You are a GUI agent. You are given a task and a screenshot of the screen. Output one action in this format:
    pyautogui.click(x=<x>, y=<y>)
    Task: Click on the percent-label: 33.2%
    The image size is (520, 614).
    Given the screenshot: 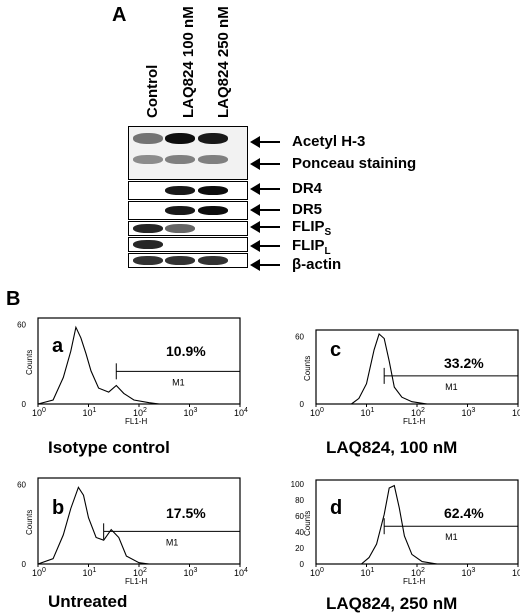 What is the action you would take?
    pyautogui.click(x=464, y=363)
    